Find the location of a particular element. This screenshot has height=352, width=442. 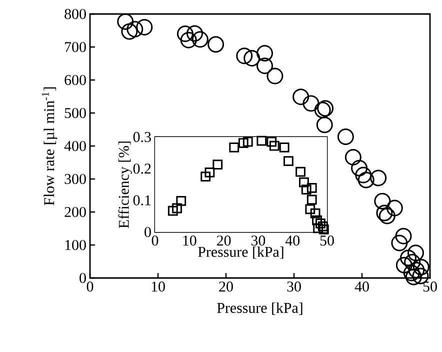

y-tick-label: 0.1 is located at coordinates (142, 200).